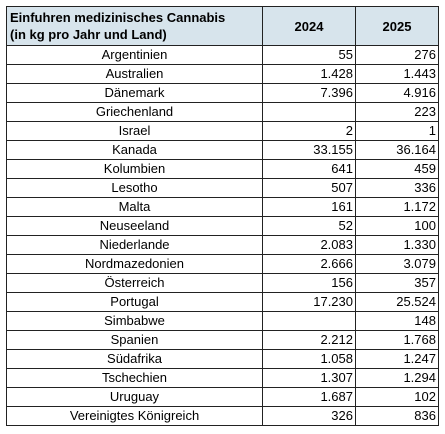 The width and height of the screenshot is (445, 434). Describe the element at coordinates (397, 131) in the screenshot. I see `value-2025-cell: 1` at that location.